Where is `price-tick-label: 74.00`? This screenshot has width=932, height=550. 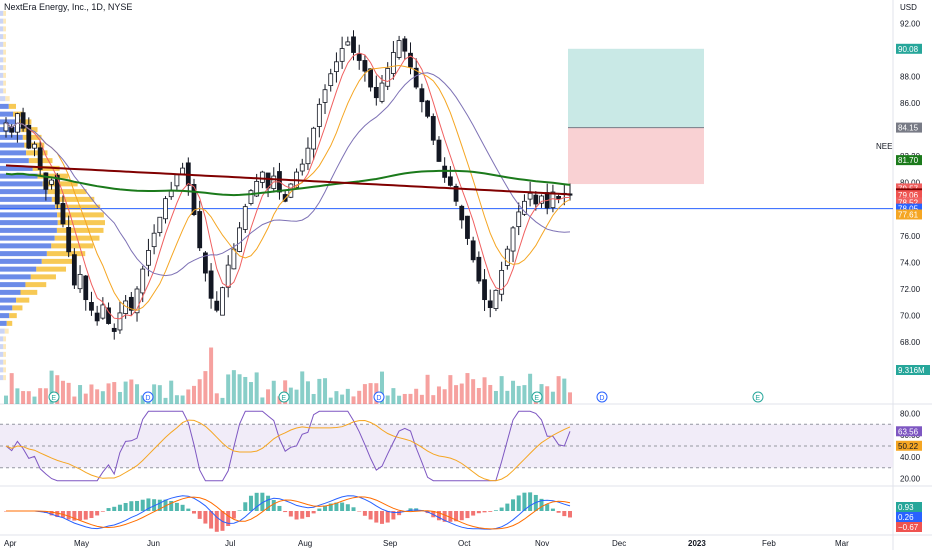 price-tick-label: 74.00 is located at coordinates (910, 262).